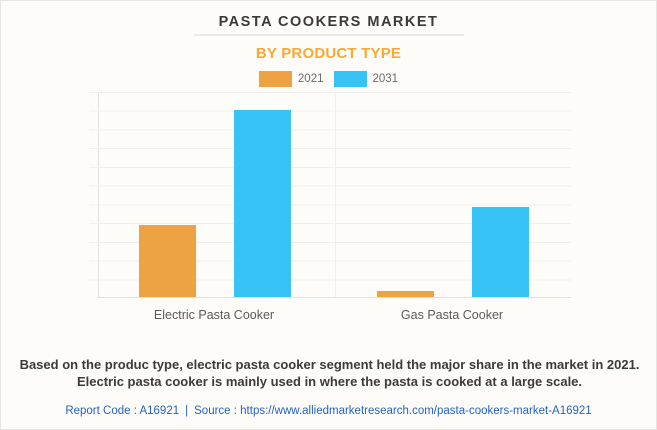 This screenshot has height=430, width=657. Describe the element at coordinates (122, 411) in the screenshot. I see `report-code: Report Code : A16921` at that location.